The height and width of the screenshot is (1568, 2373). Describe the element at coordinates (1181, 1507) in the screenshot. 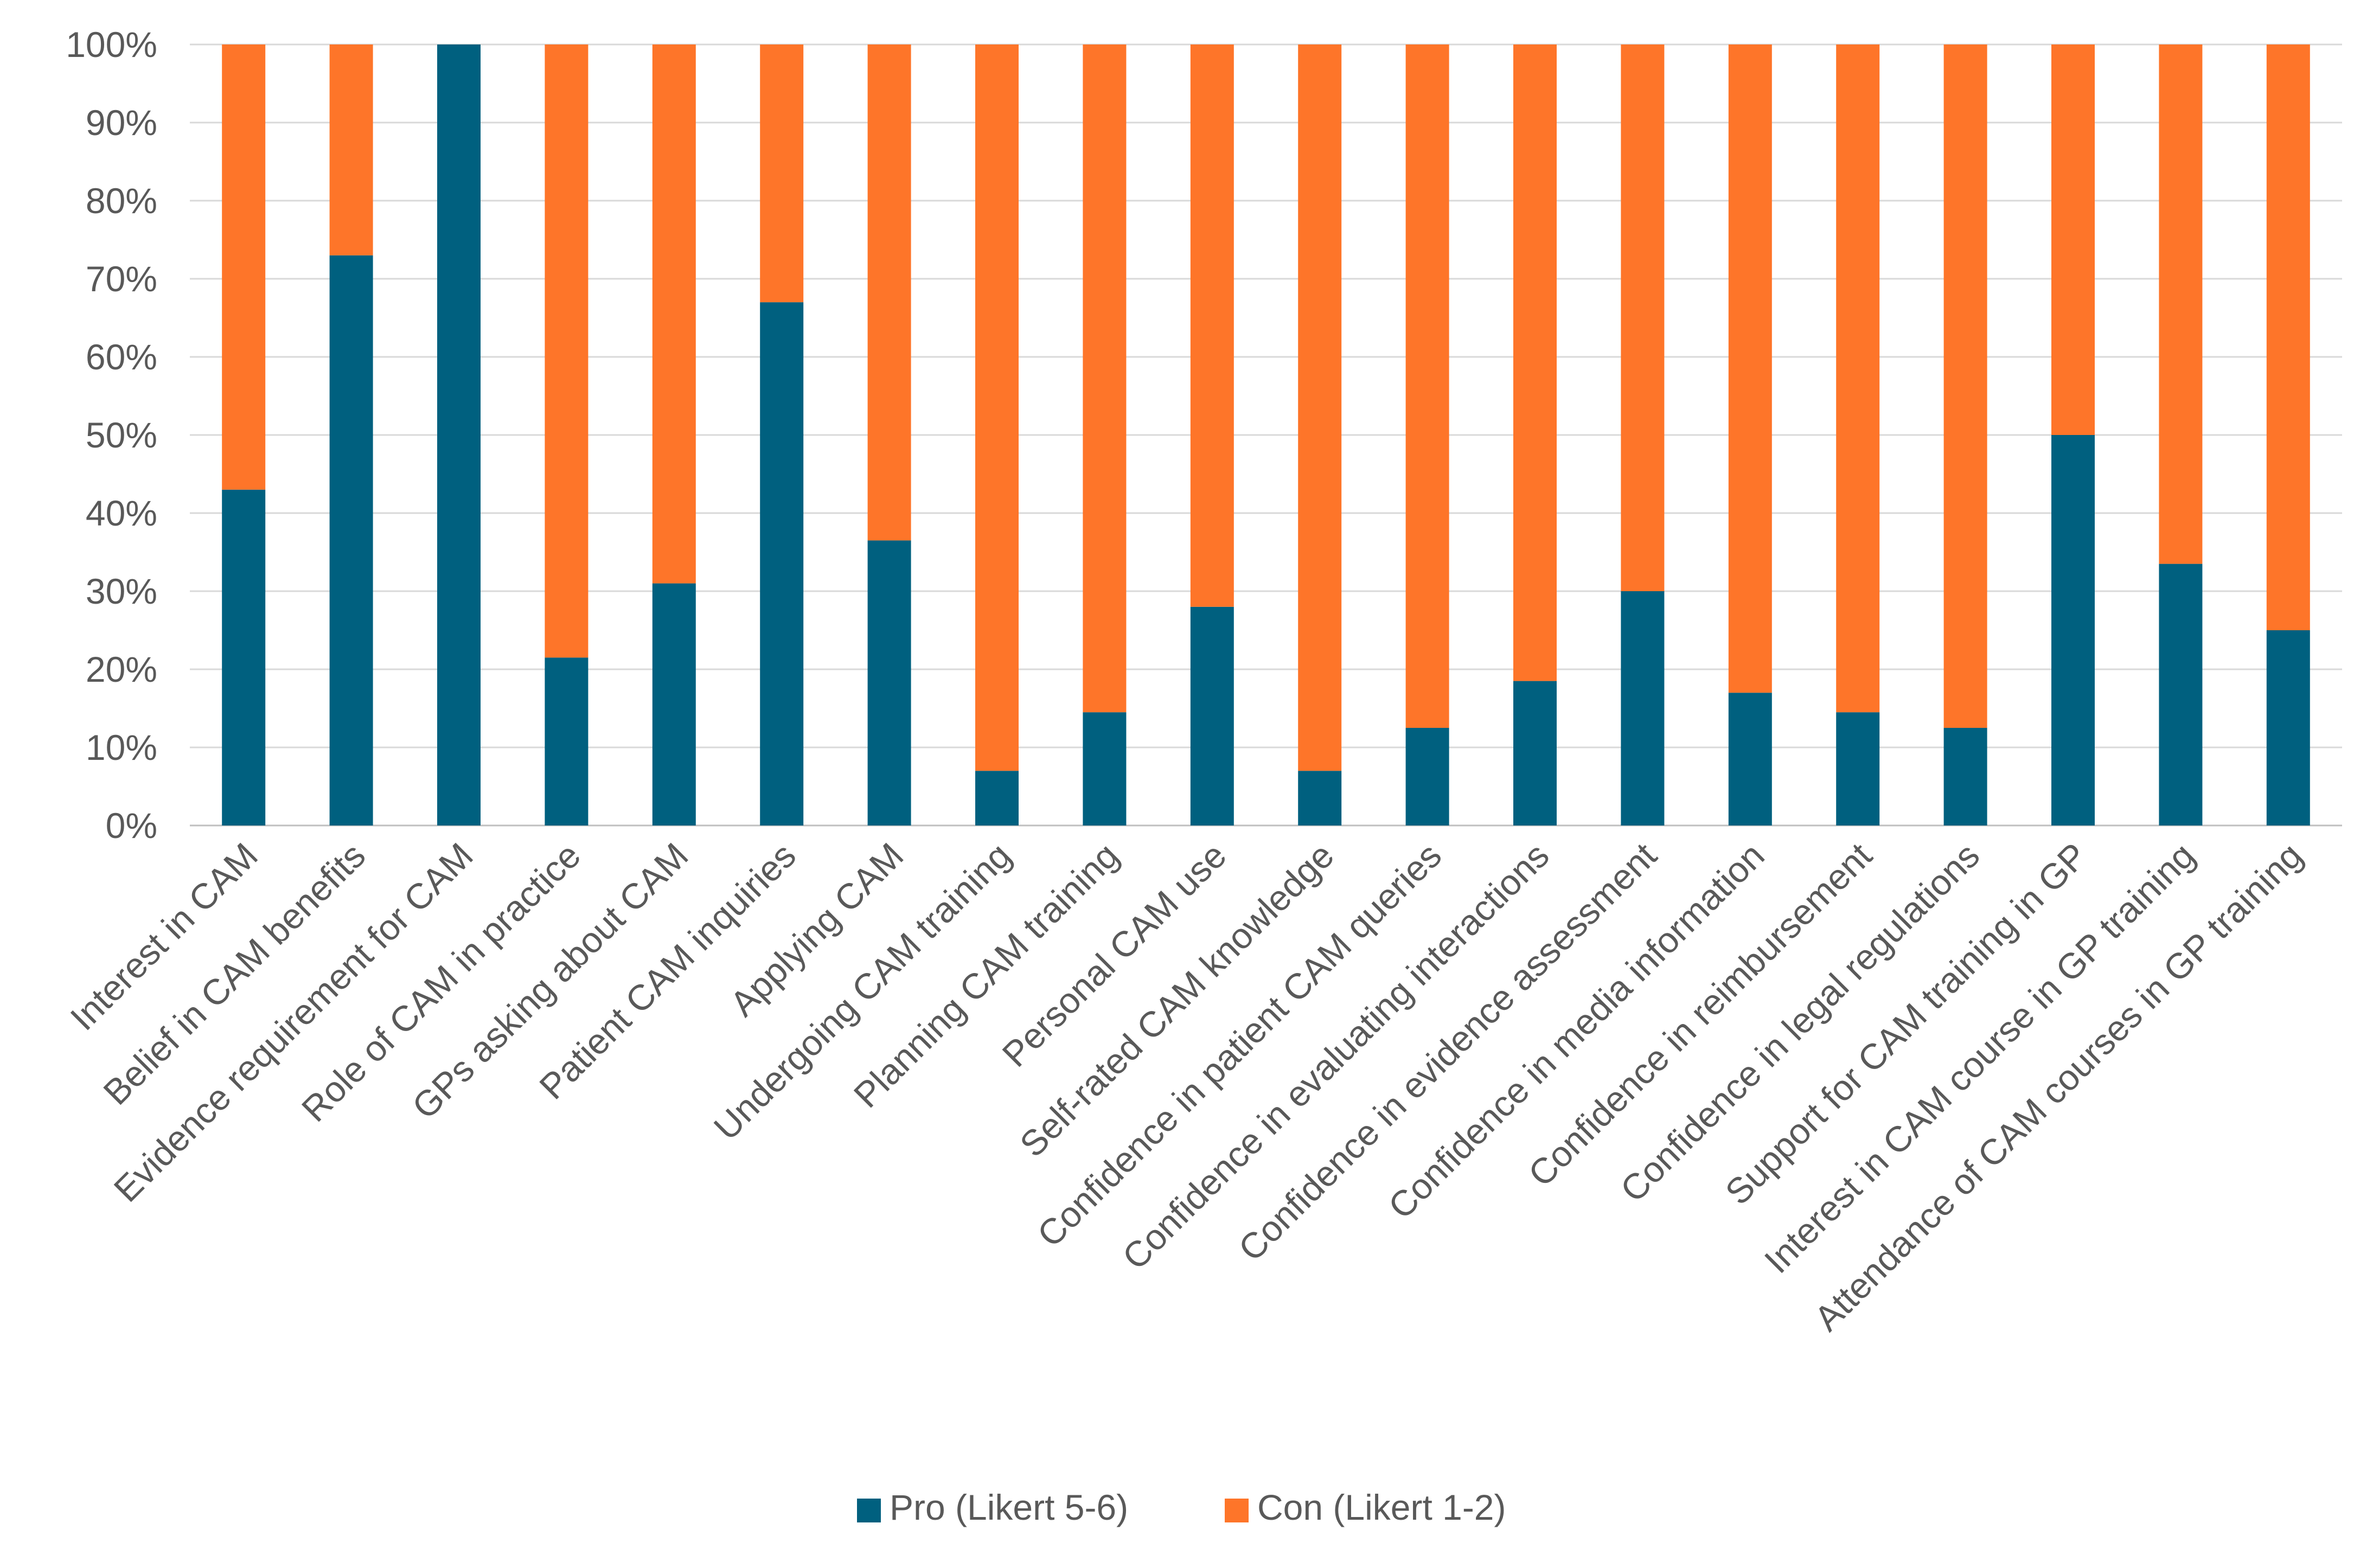

I see `legend: Pro (Likert 5-6) Con (Likert 1-2)` at that location.